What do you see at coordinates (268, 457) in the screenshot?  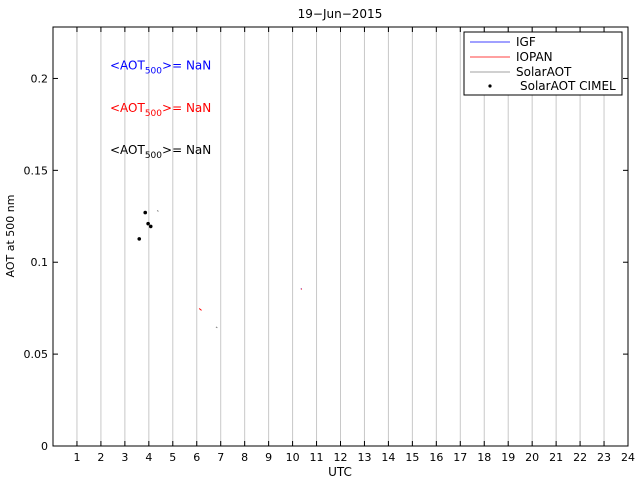 I see `x-tick-label: 9` at bounding box center [268, 457].